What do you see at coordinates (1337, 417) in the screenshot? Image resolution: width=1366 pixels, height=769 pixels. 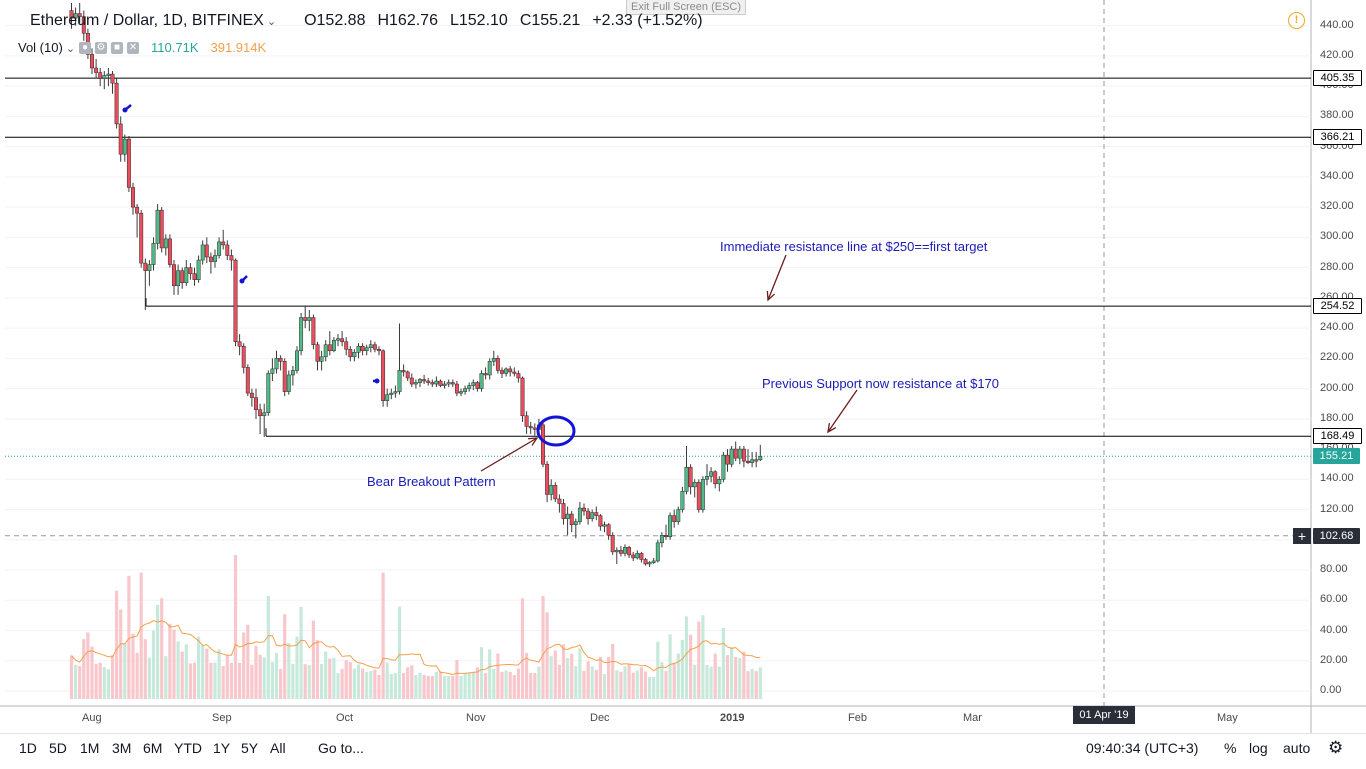 I see `price-tick-label: 180.00` at bounding box center [1337, 417].